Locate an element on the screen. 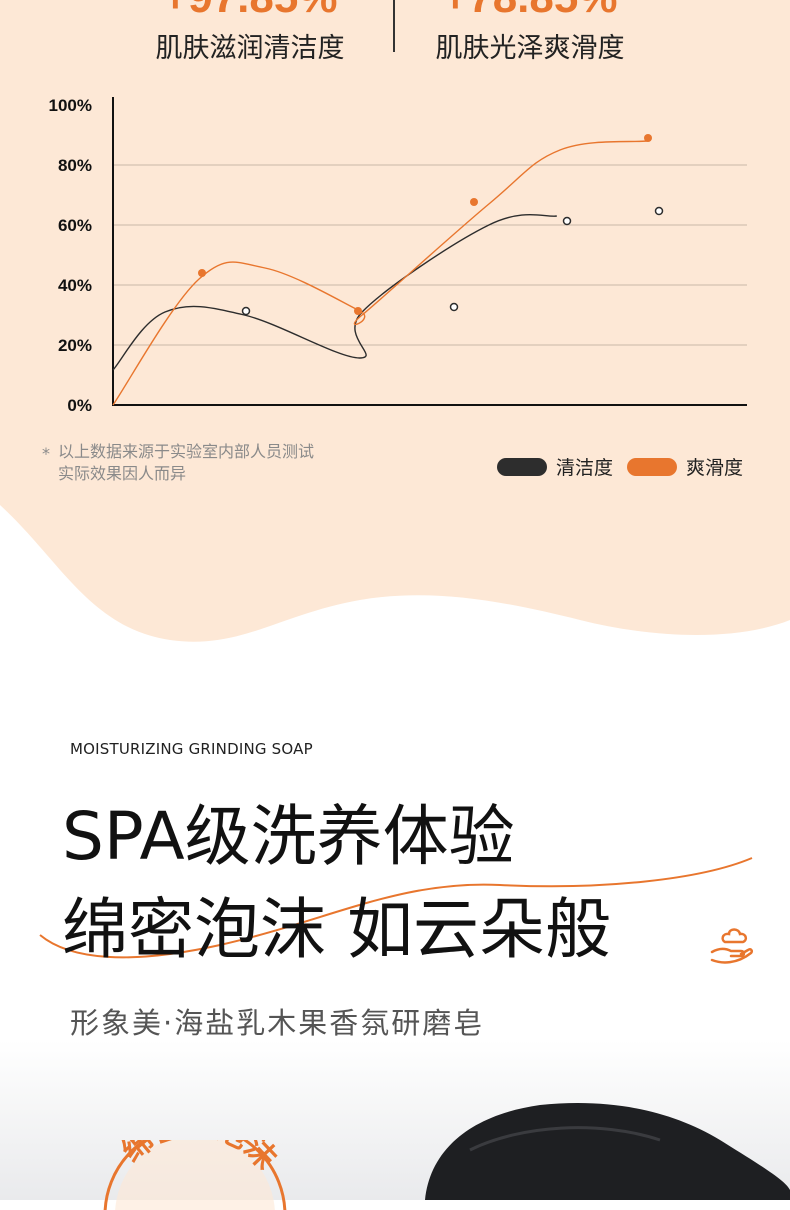 Image resolution: width=790 pixels, height=1210 pixels. series-points is located at coordinates (431, 225).